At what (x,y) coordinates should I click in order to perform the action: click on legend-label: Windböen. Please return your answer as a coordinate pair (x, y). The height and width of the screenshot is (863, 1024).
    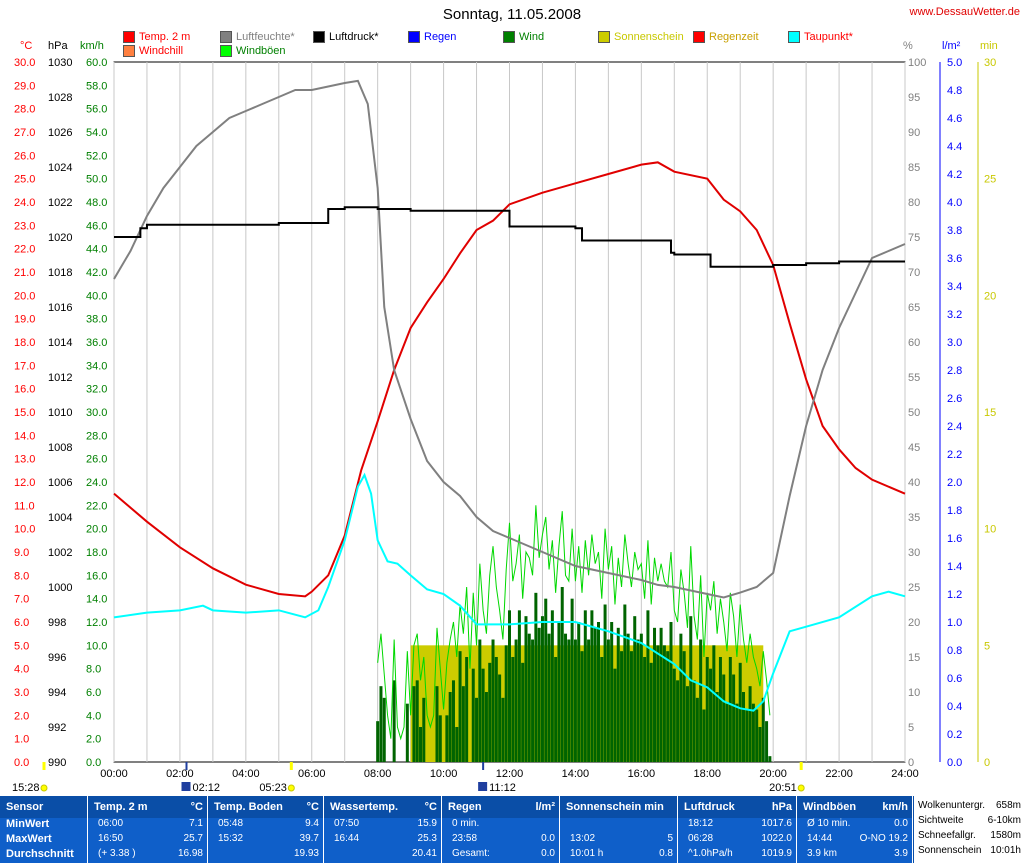
    Looking at the image, I should click on (261, 51).